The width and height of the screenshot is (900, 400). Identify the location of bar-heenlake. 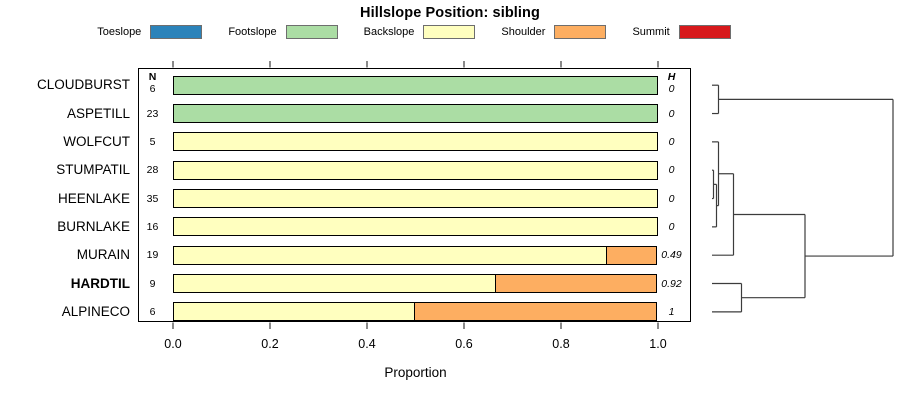
(415, 199).